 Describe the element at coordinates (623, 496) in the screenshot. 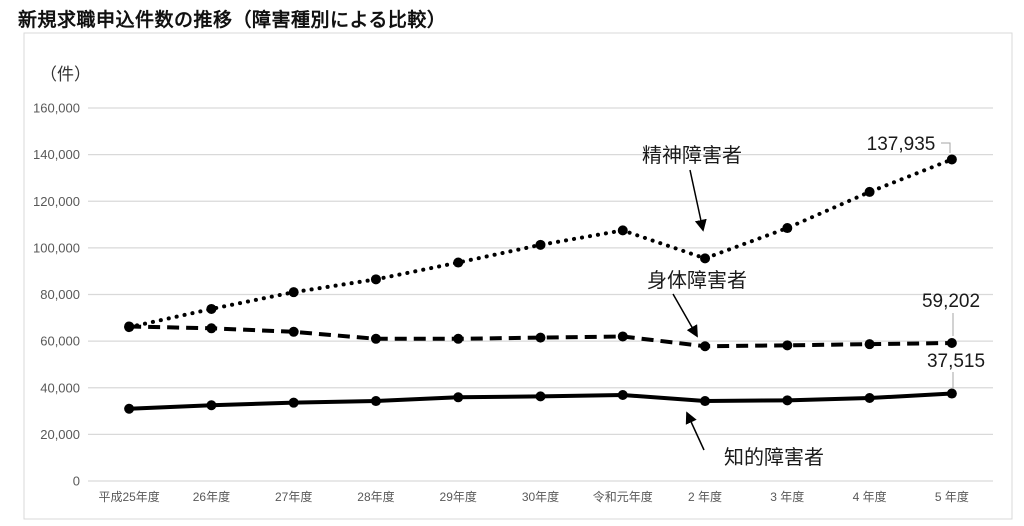

I see `x-tick-label: 令和元年度` at that location.